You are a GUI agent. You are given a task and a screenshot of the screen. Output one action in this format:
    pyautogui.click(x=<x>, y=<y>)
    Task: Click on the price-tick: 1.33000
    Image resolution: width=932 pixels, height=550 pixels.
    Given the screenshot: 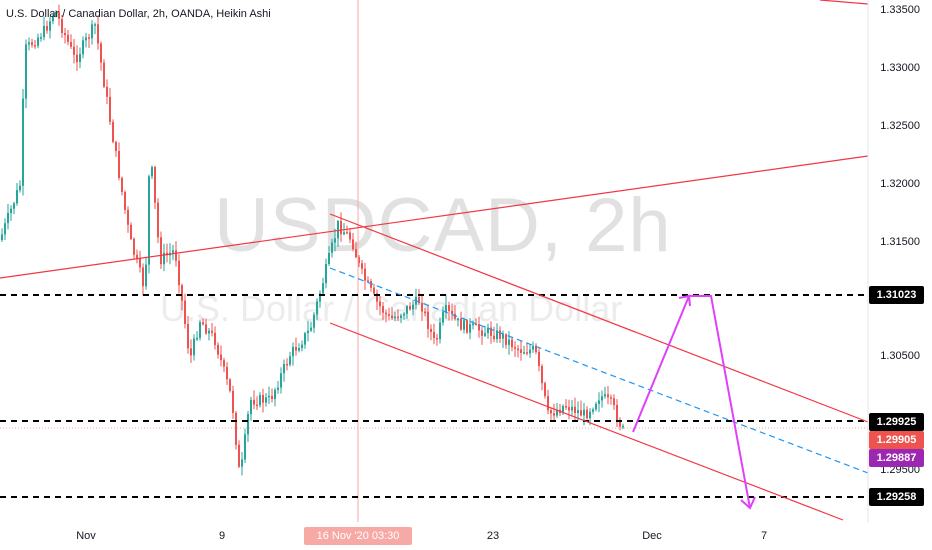 What is the action you would take?
    pyautogui.click(x=900, y=68)
    